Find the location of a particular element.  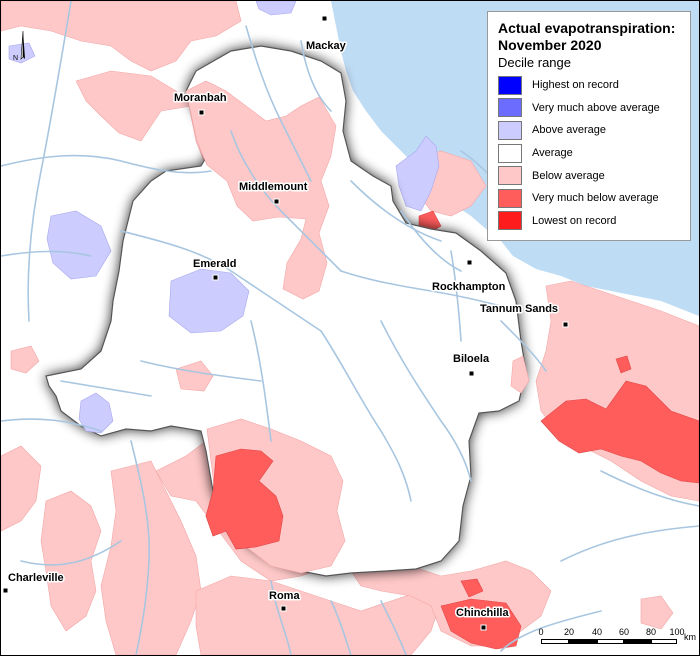

scale-tick-label: 80 is located at coordinates (651, 632).